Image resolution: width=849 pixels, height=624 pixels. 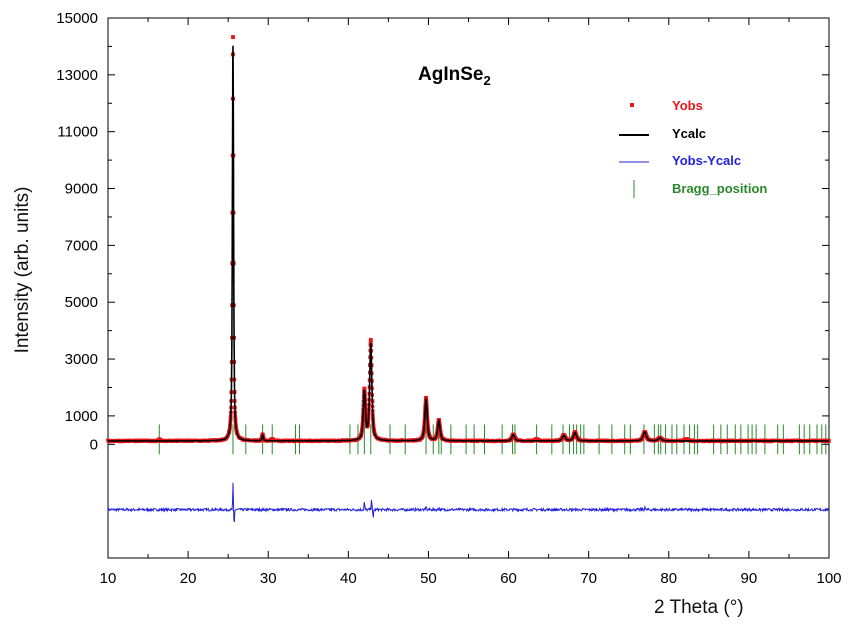 What do you see at coordinates (77, 18) in the screenshot?
I see `y-tick-label: 15000` at bounding box center [77, 18].